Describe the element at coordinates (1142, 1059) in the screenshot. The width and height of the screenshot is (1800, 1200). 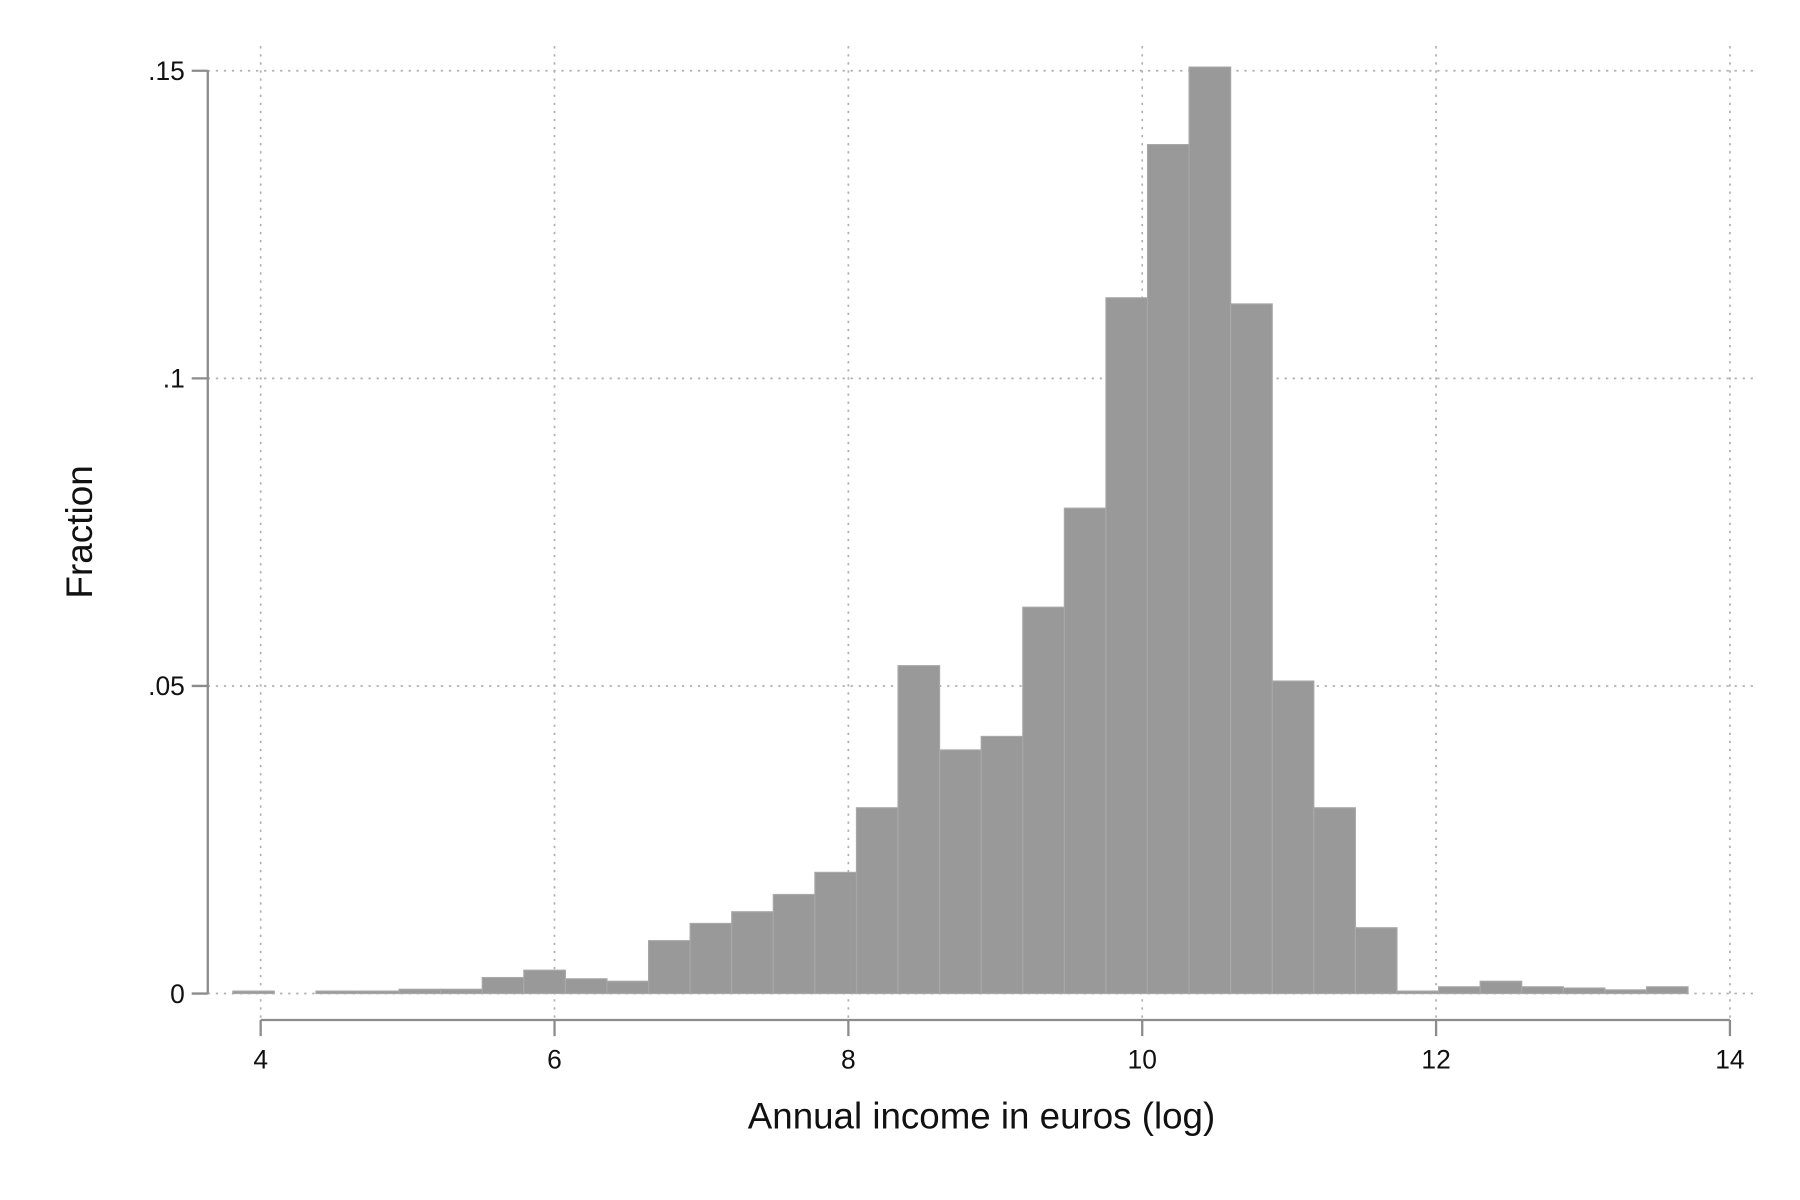
I see `x-tick-label: 10` at that location.